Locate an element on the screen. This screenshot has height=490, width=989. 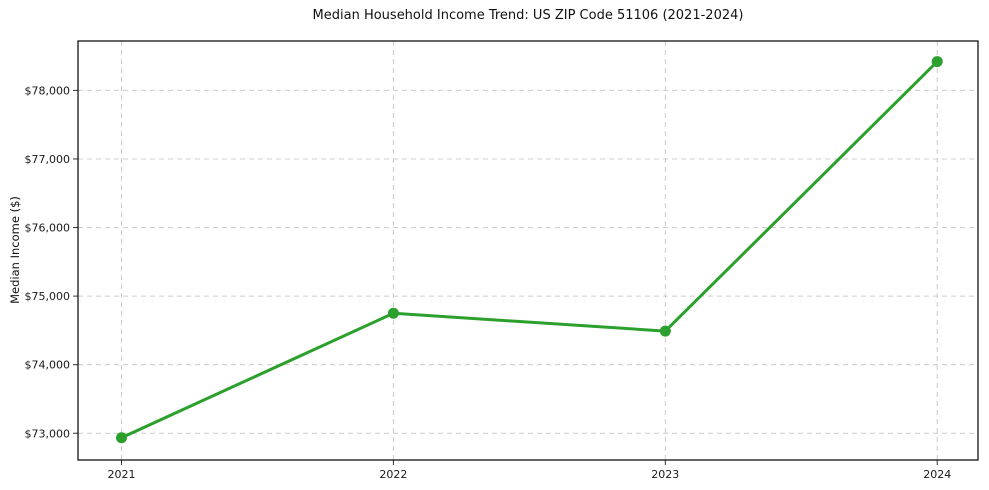
x-tick-label: 2024 is located at coordinates (937, 474).